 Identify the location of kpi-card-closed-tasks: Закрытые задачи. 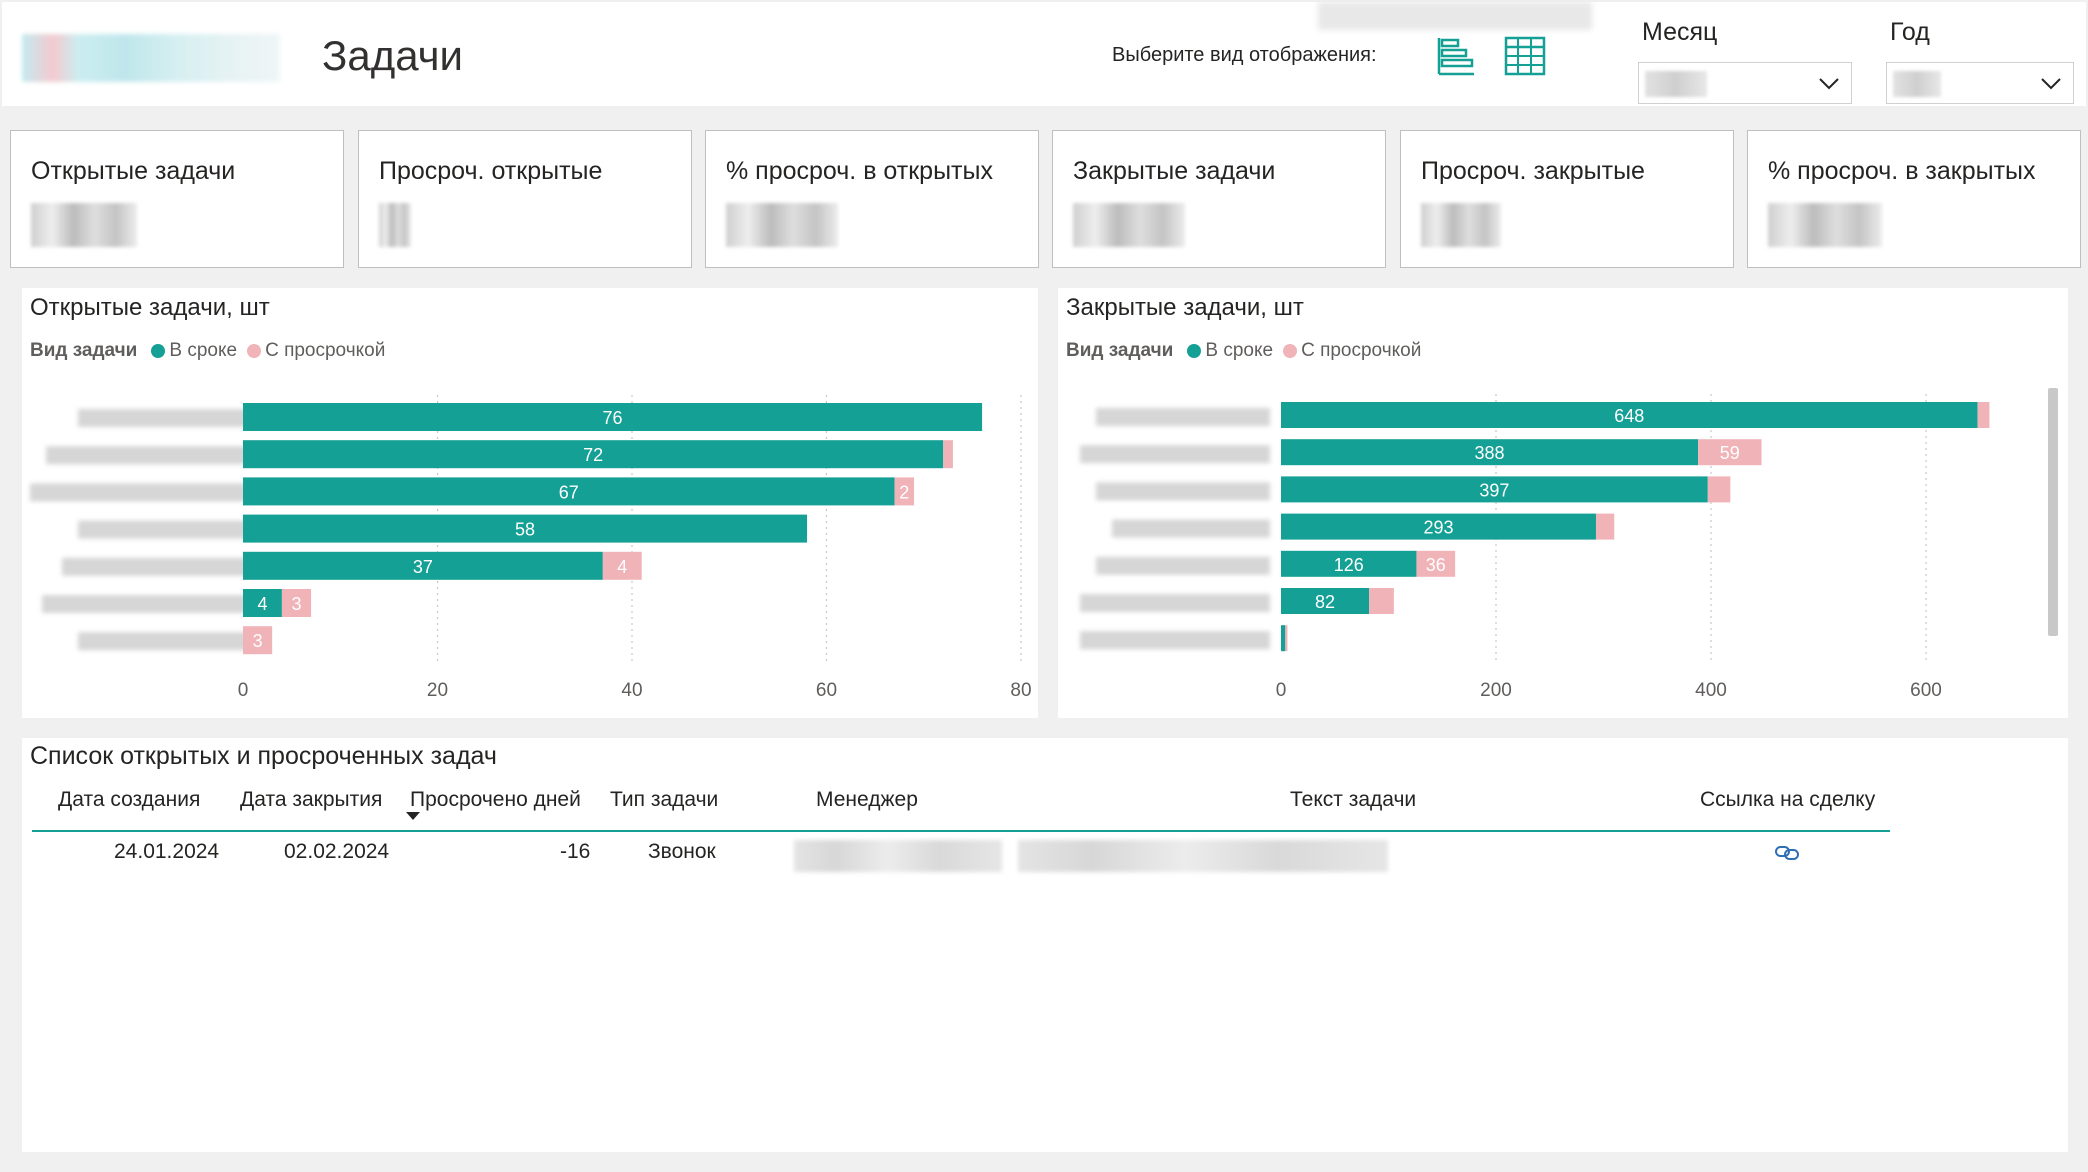
(1219, 199).